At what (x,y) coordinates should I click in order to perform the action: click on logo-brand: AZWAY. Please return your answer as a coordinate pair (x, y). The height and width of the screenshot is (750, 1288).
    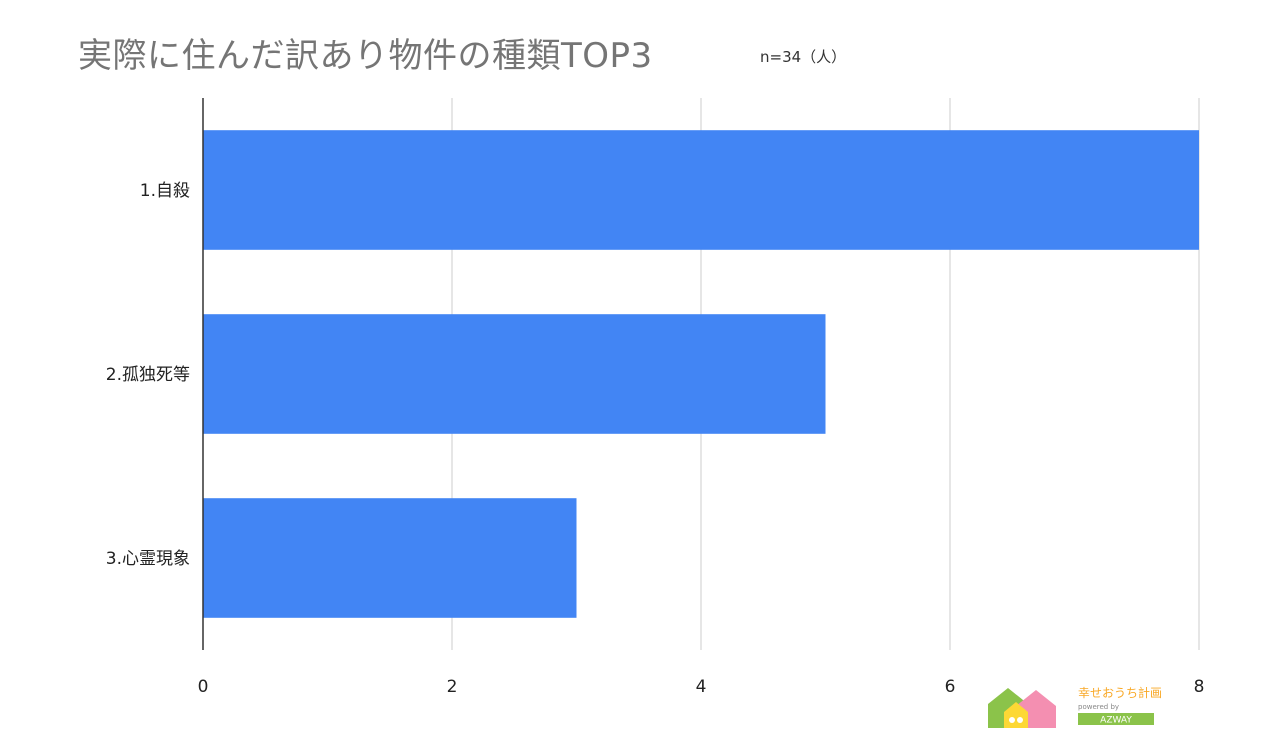
    Looking at the image, I should click on (1116, 721).